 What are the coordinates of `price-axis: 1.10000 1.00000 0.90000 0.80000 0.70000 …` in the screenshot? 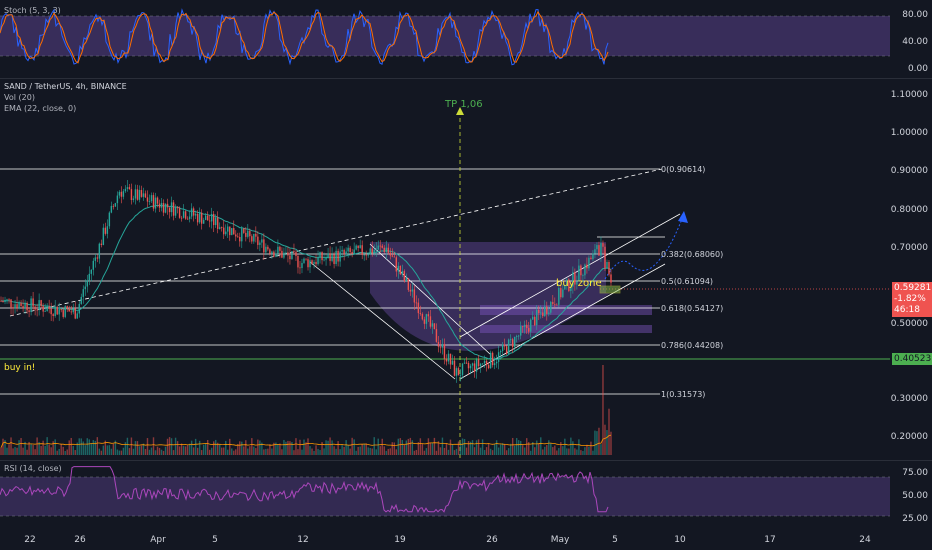 It's located at (911, 269).